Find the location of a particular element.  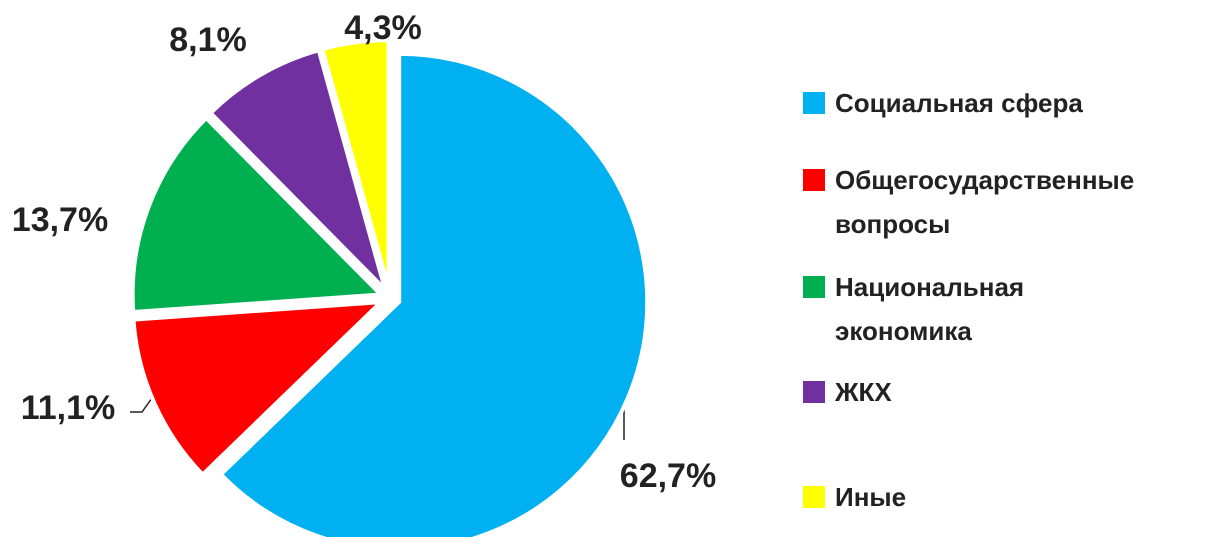

data-label: 8,1% is located at coordinates (208, 40).